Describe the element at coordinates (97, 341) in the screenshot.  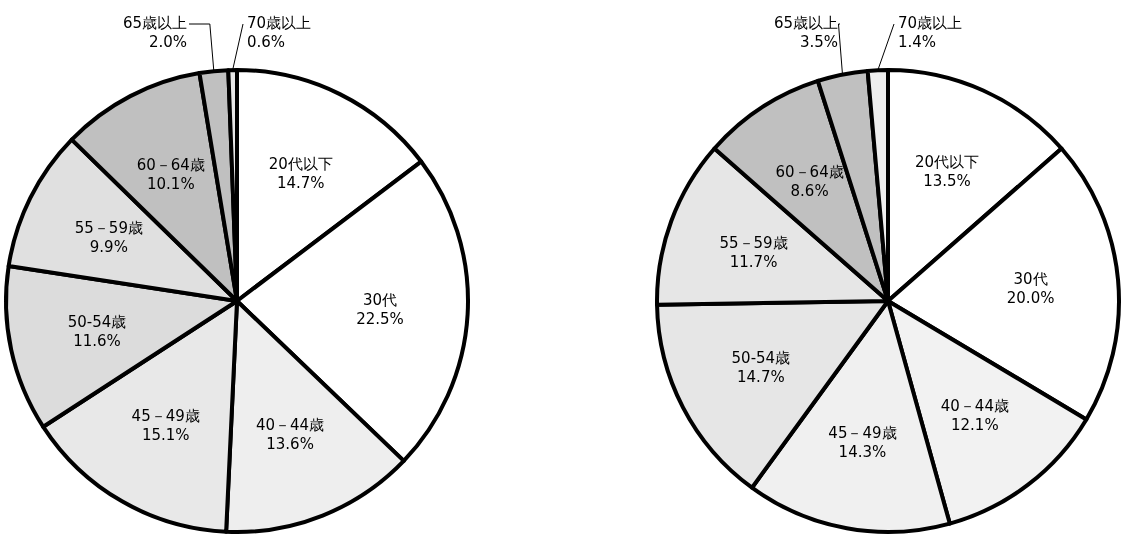
I see `data-label: 11.6%` at that location.